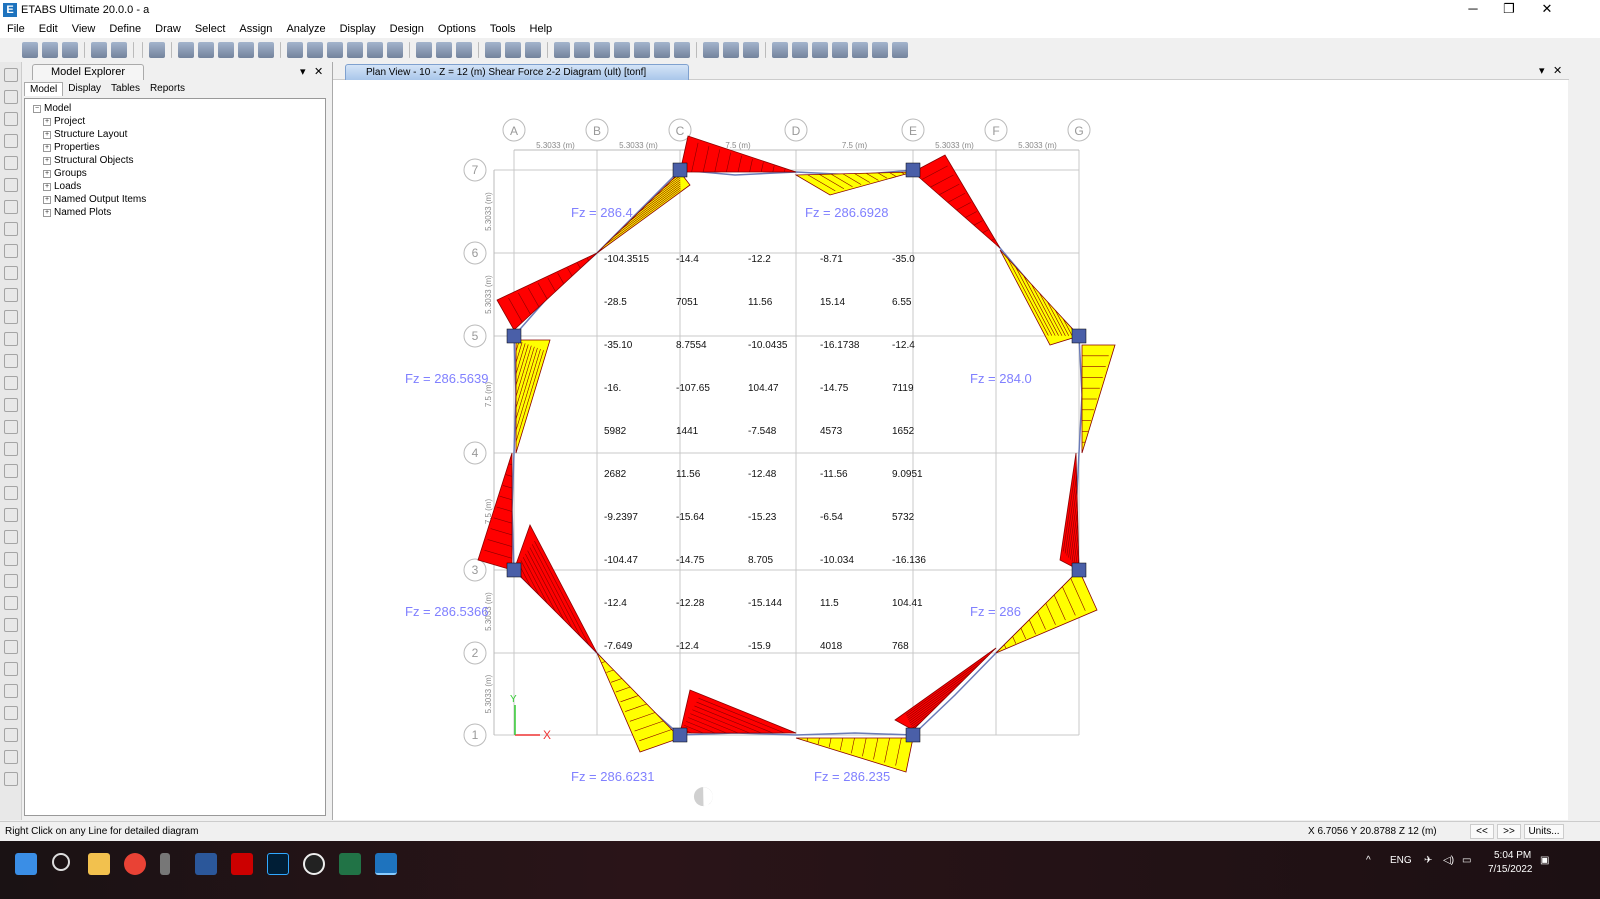 The image size is (1600, 899). What do you see at coordinates (502, 29) in the screenshot?
I see `menu-tools: Tools` at bounding box center [502, 29].